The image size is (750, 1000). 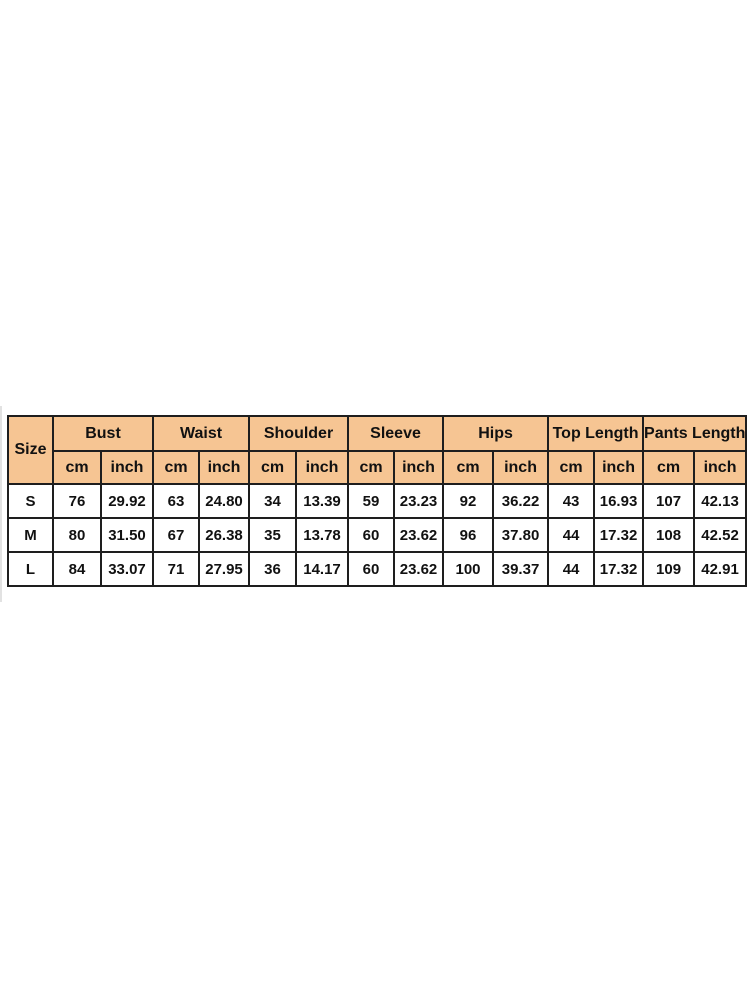 I want to click on measurement-cell: 100, so click(x=468, y=569).